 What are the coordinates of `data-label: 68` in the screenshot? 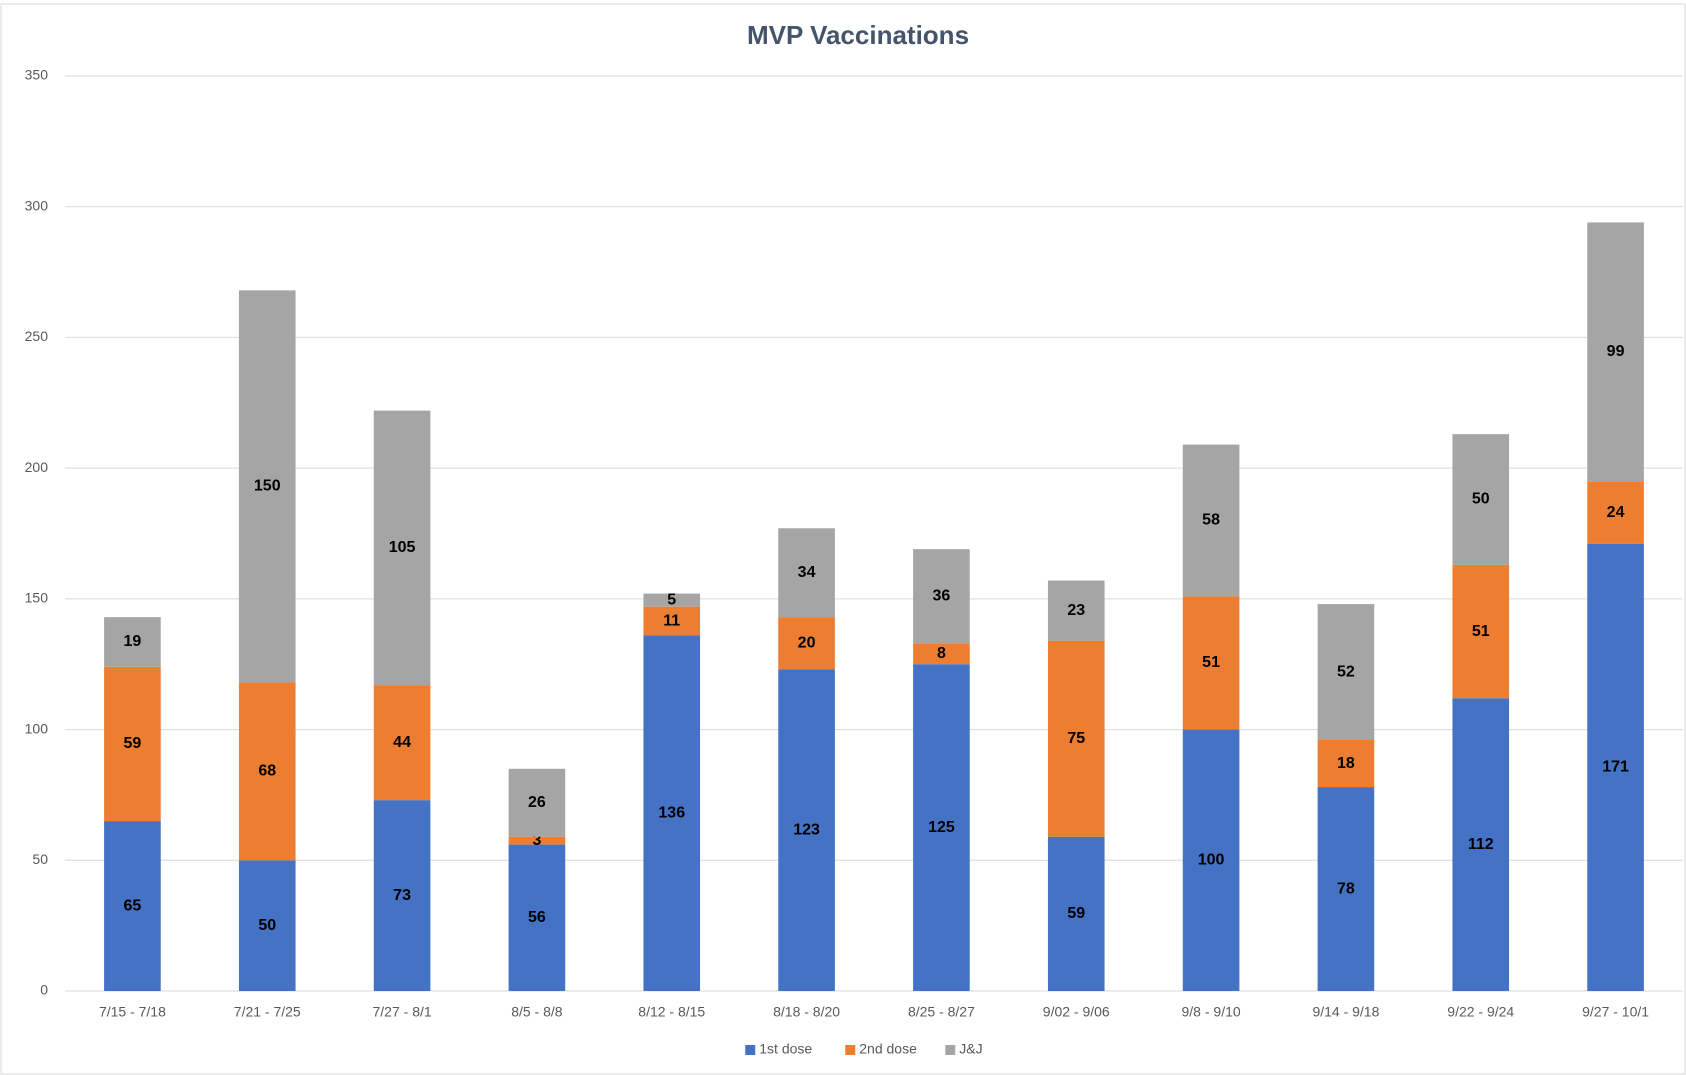 It's located at (267, 771).